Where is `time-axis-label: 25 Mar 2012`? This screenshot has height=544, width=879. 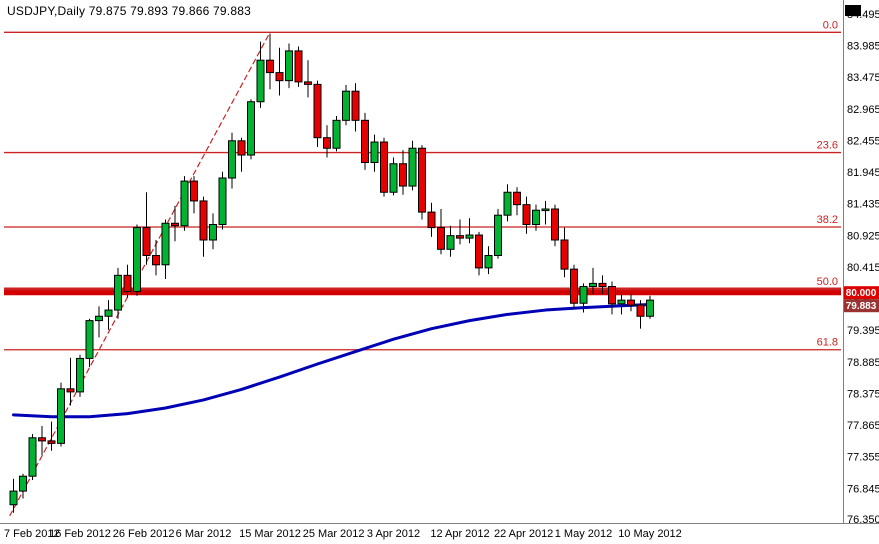 time-axis-label: 25 Mar 2012 is located at coordinates (334, 534).